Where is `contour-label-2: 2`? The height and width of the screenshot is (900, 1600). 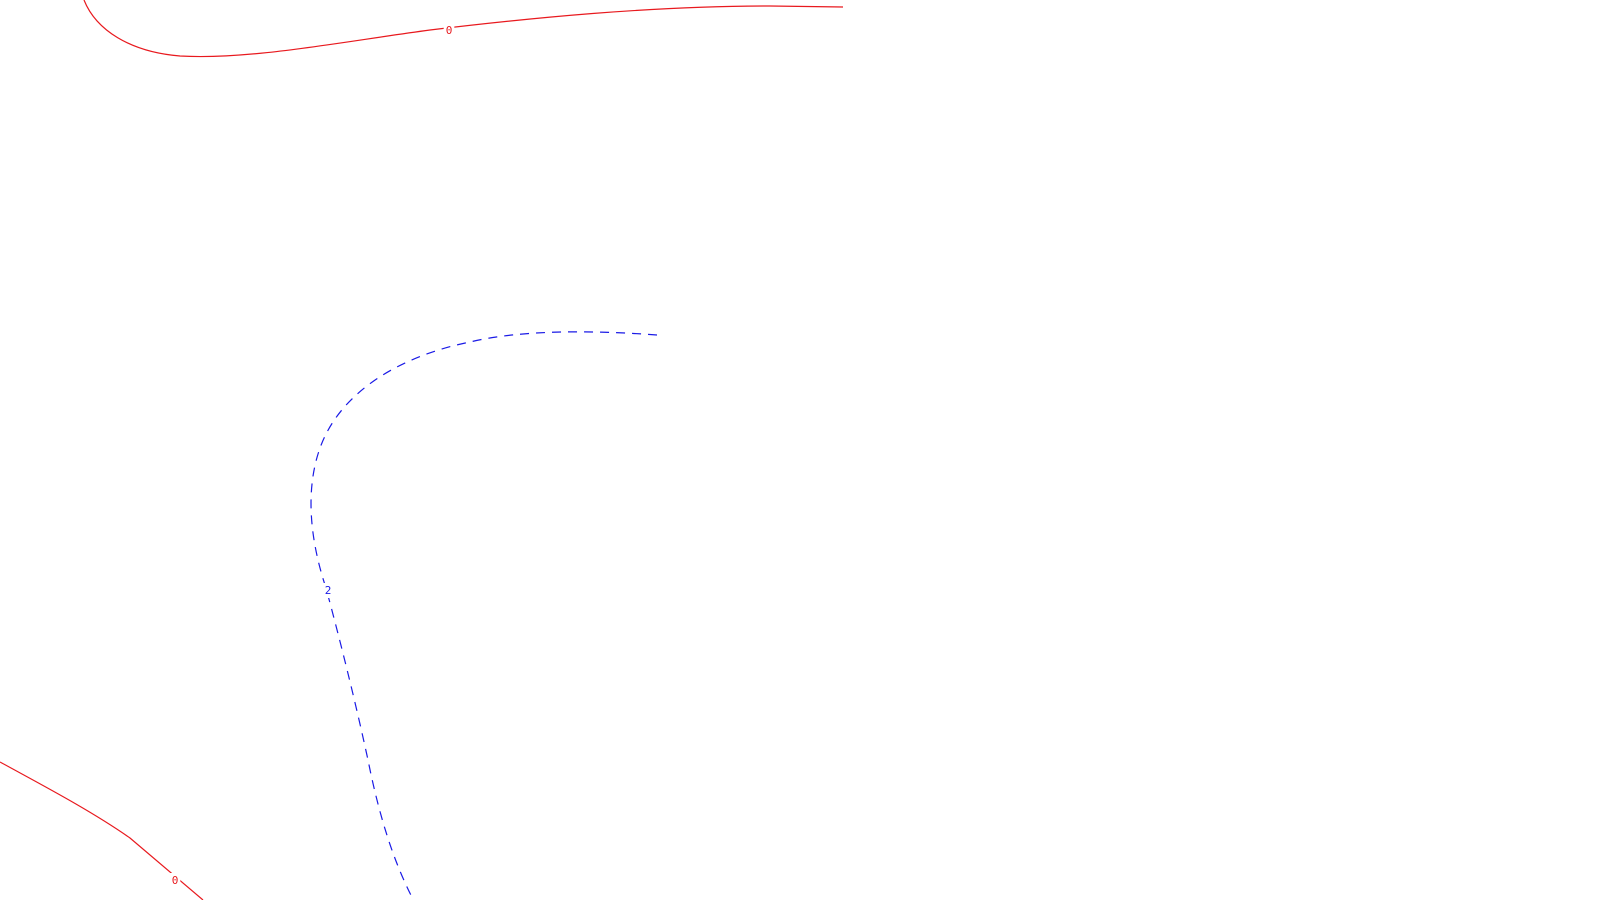 contour-label-2: 2 is located at coordinates (328, 590).